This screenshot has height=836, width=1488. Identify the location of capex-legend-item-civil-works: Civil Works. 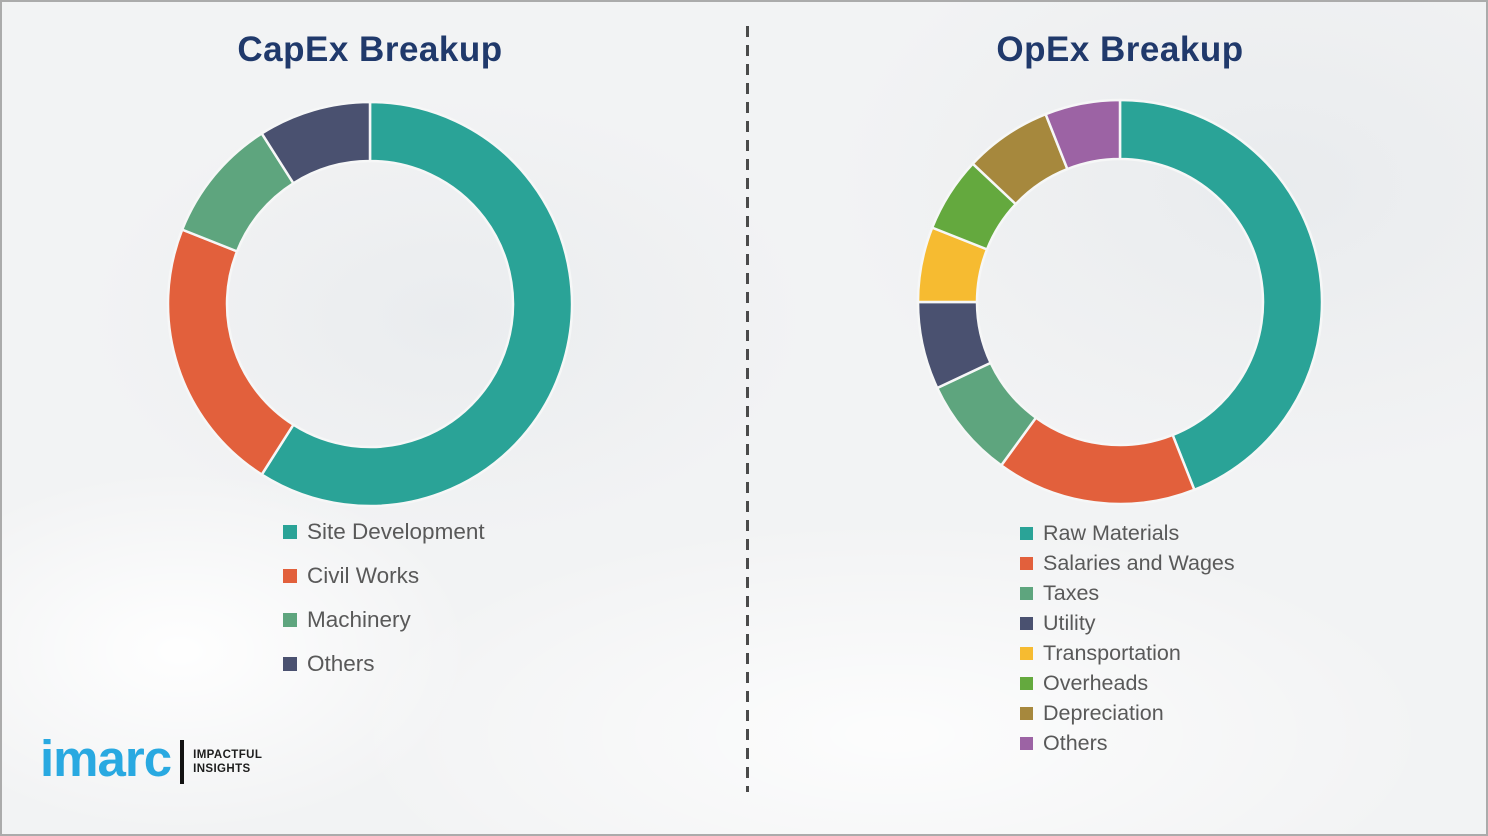
(384, 576).